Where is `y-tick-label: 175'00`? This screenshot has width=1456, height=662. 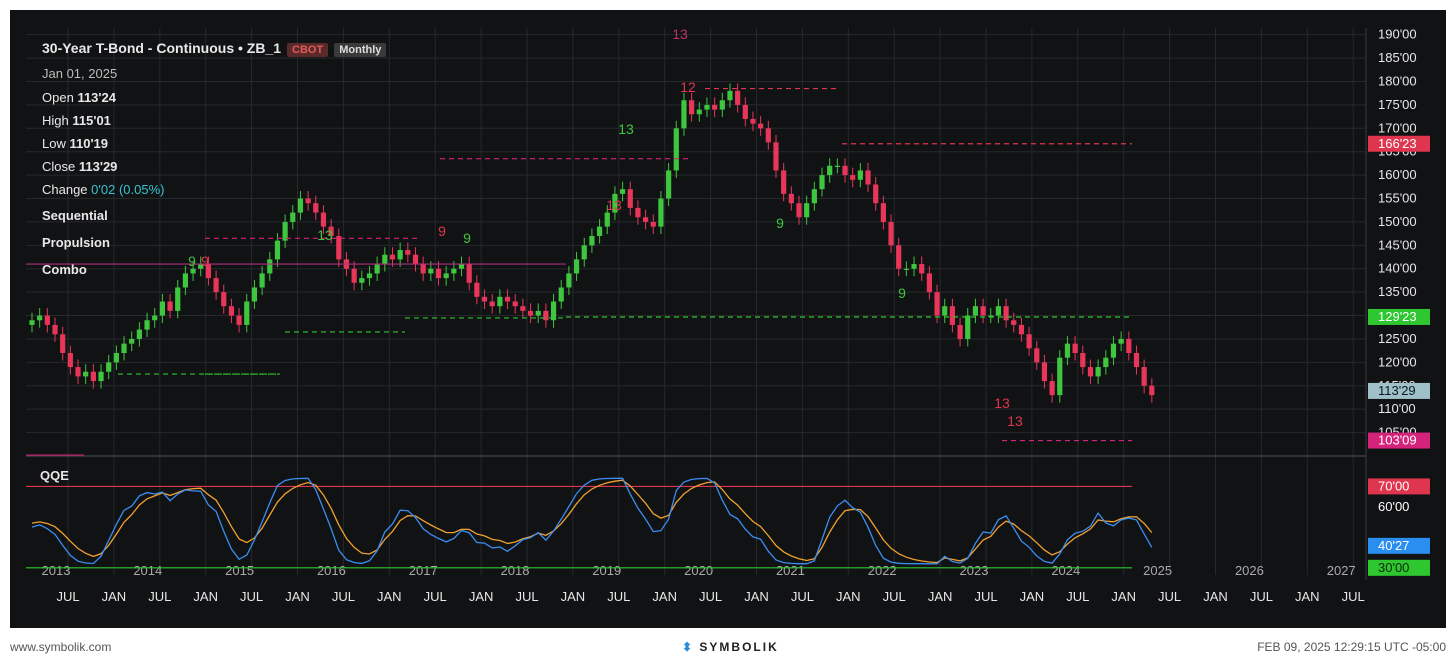 y-tick-label: 175'00 is located at coordinates (1397, 104).